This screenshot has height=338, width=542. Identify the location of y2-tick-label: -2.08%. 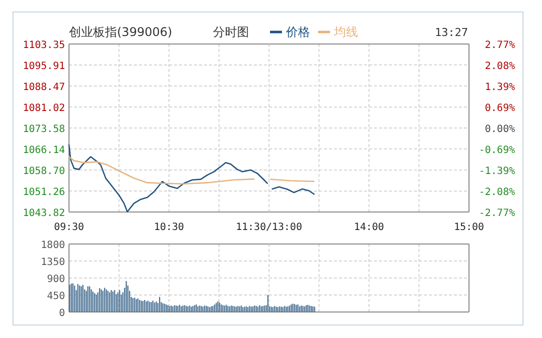
(496, 192).